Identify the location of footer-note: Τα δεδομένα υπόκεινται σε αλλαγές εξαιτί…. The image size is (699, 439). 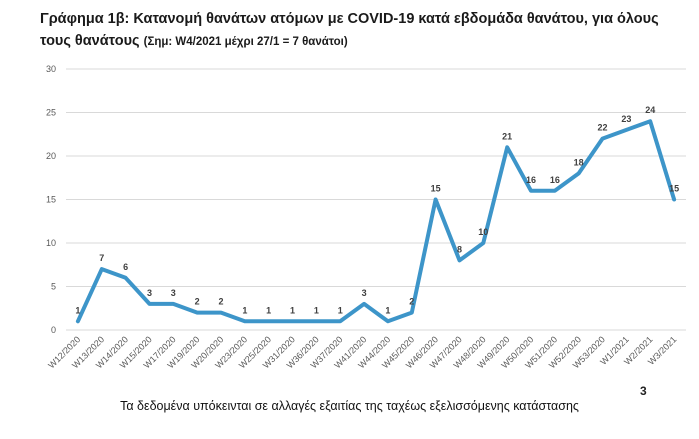
(349, 406).